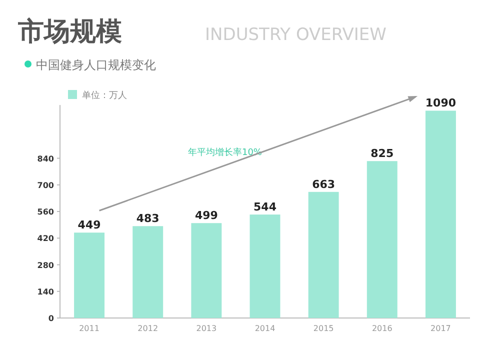 Image resolution: width=500 pixels, height=362 pixels. I want to click on x-tick-label: 2016, so click(382, 328).